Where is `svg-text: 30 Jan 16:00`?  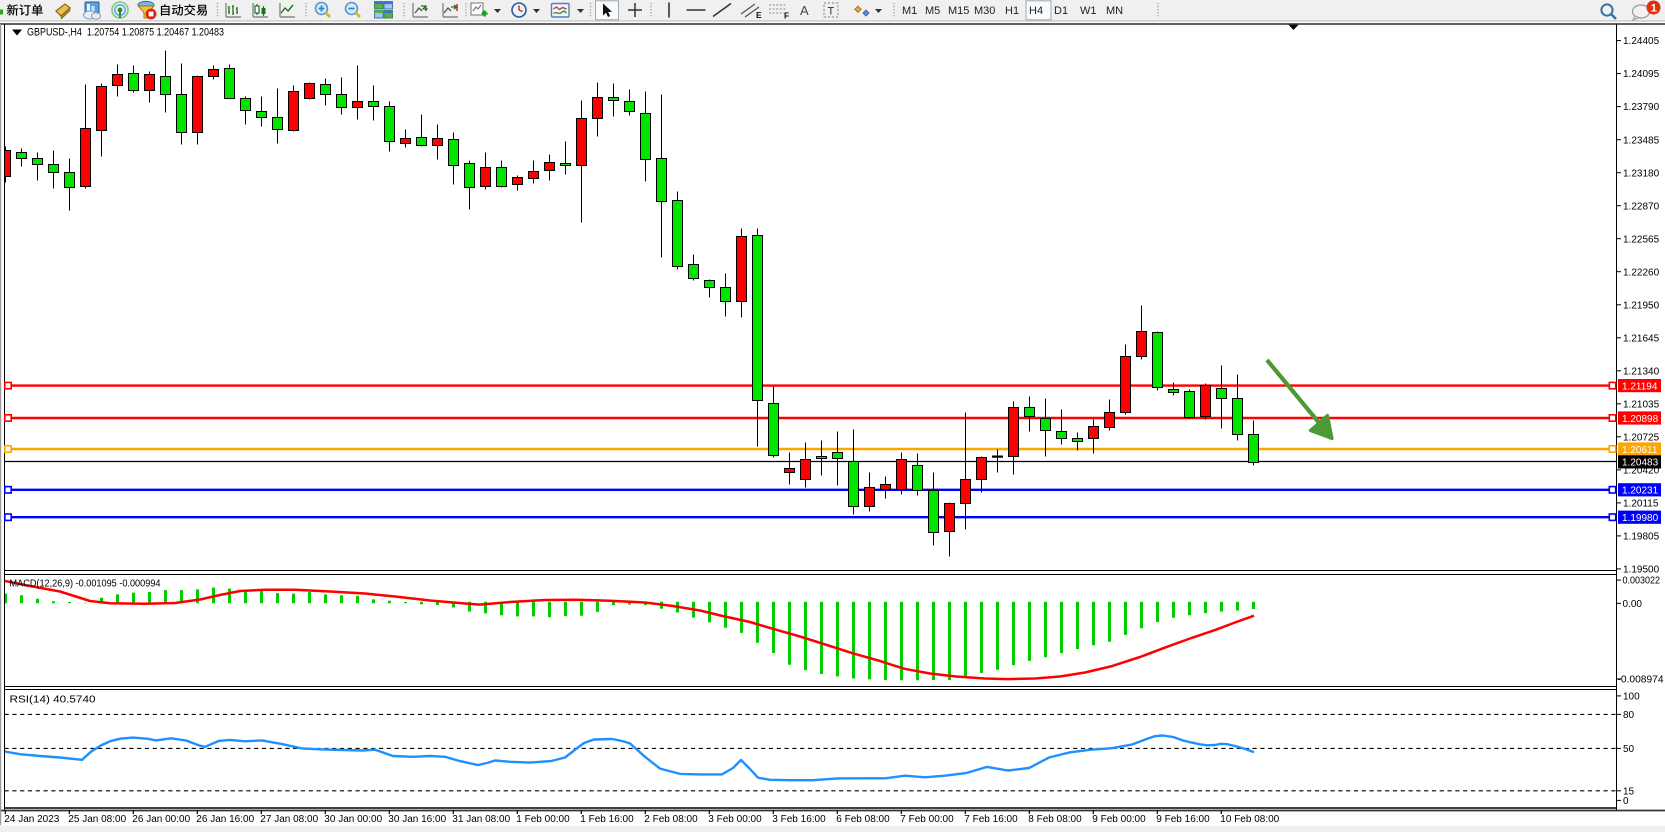 svg-text: 30 Jan 16:00 is located at coordinates (417, 819).